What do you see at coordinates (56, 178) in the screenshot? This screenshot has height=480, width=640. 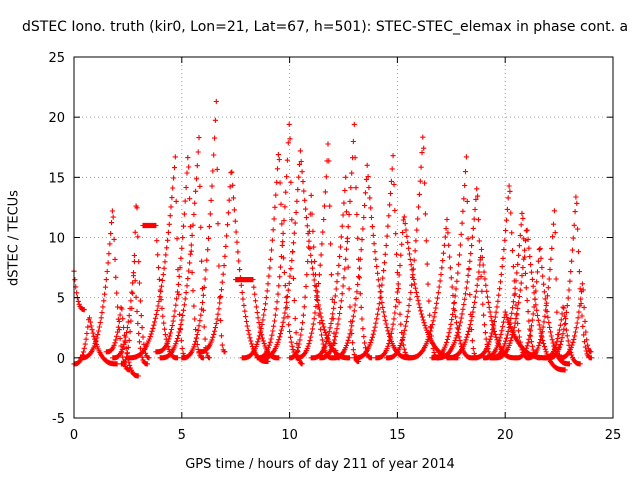 I see `y-tick-label: 15` at bounding box center [56, 178].